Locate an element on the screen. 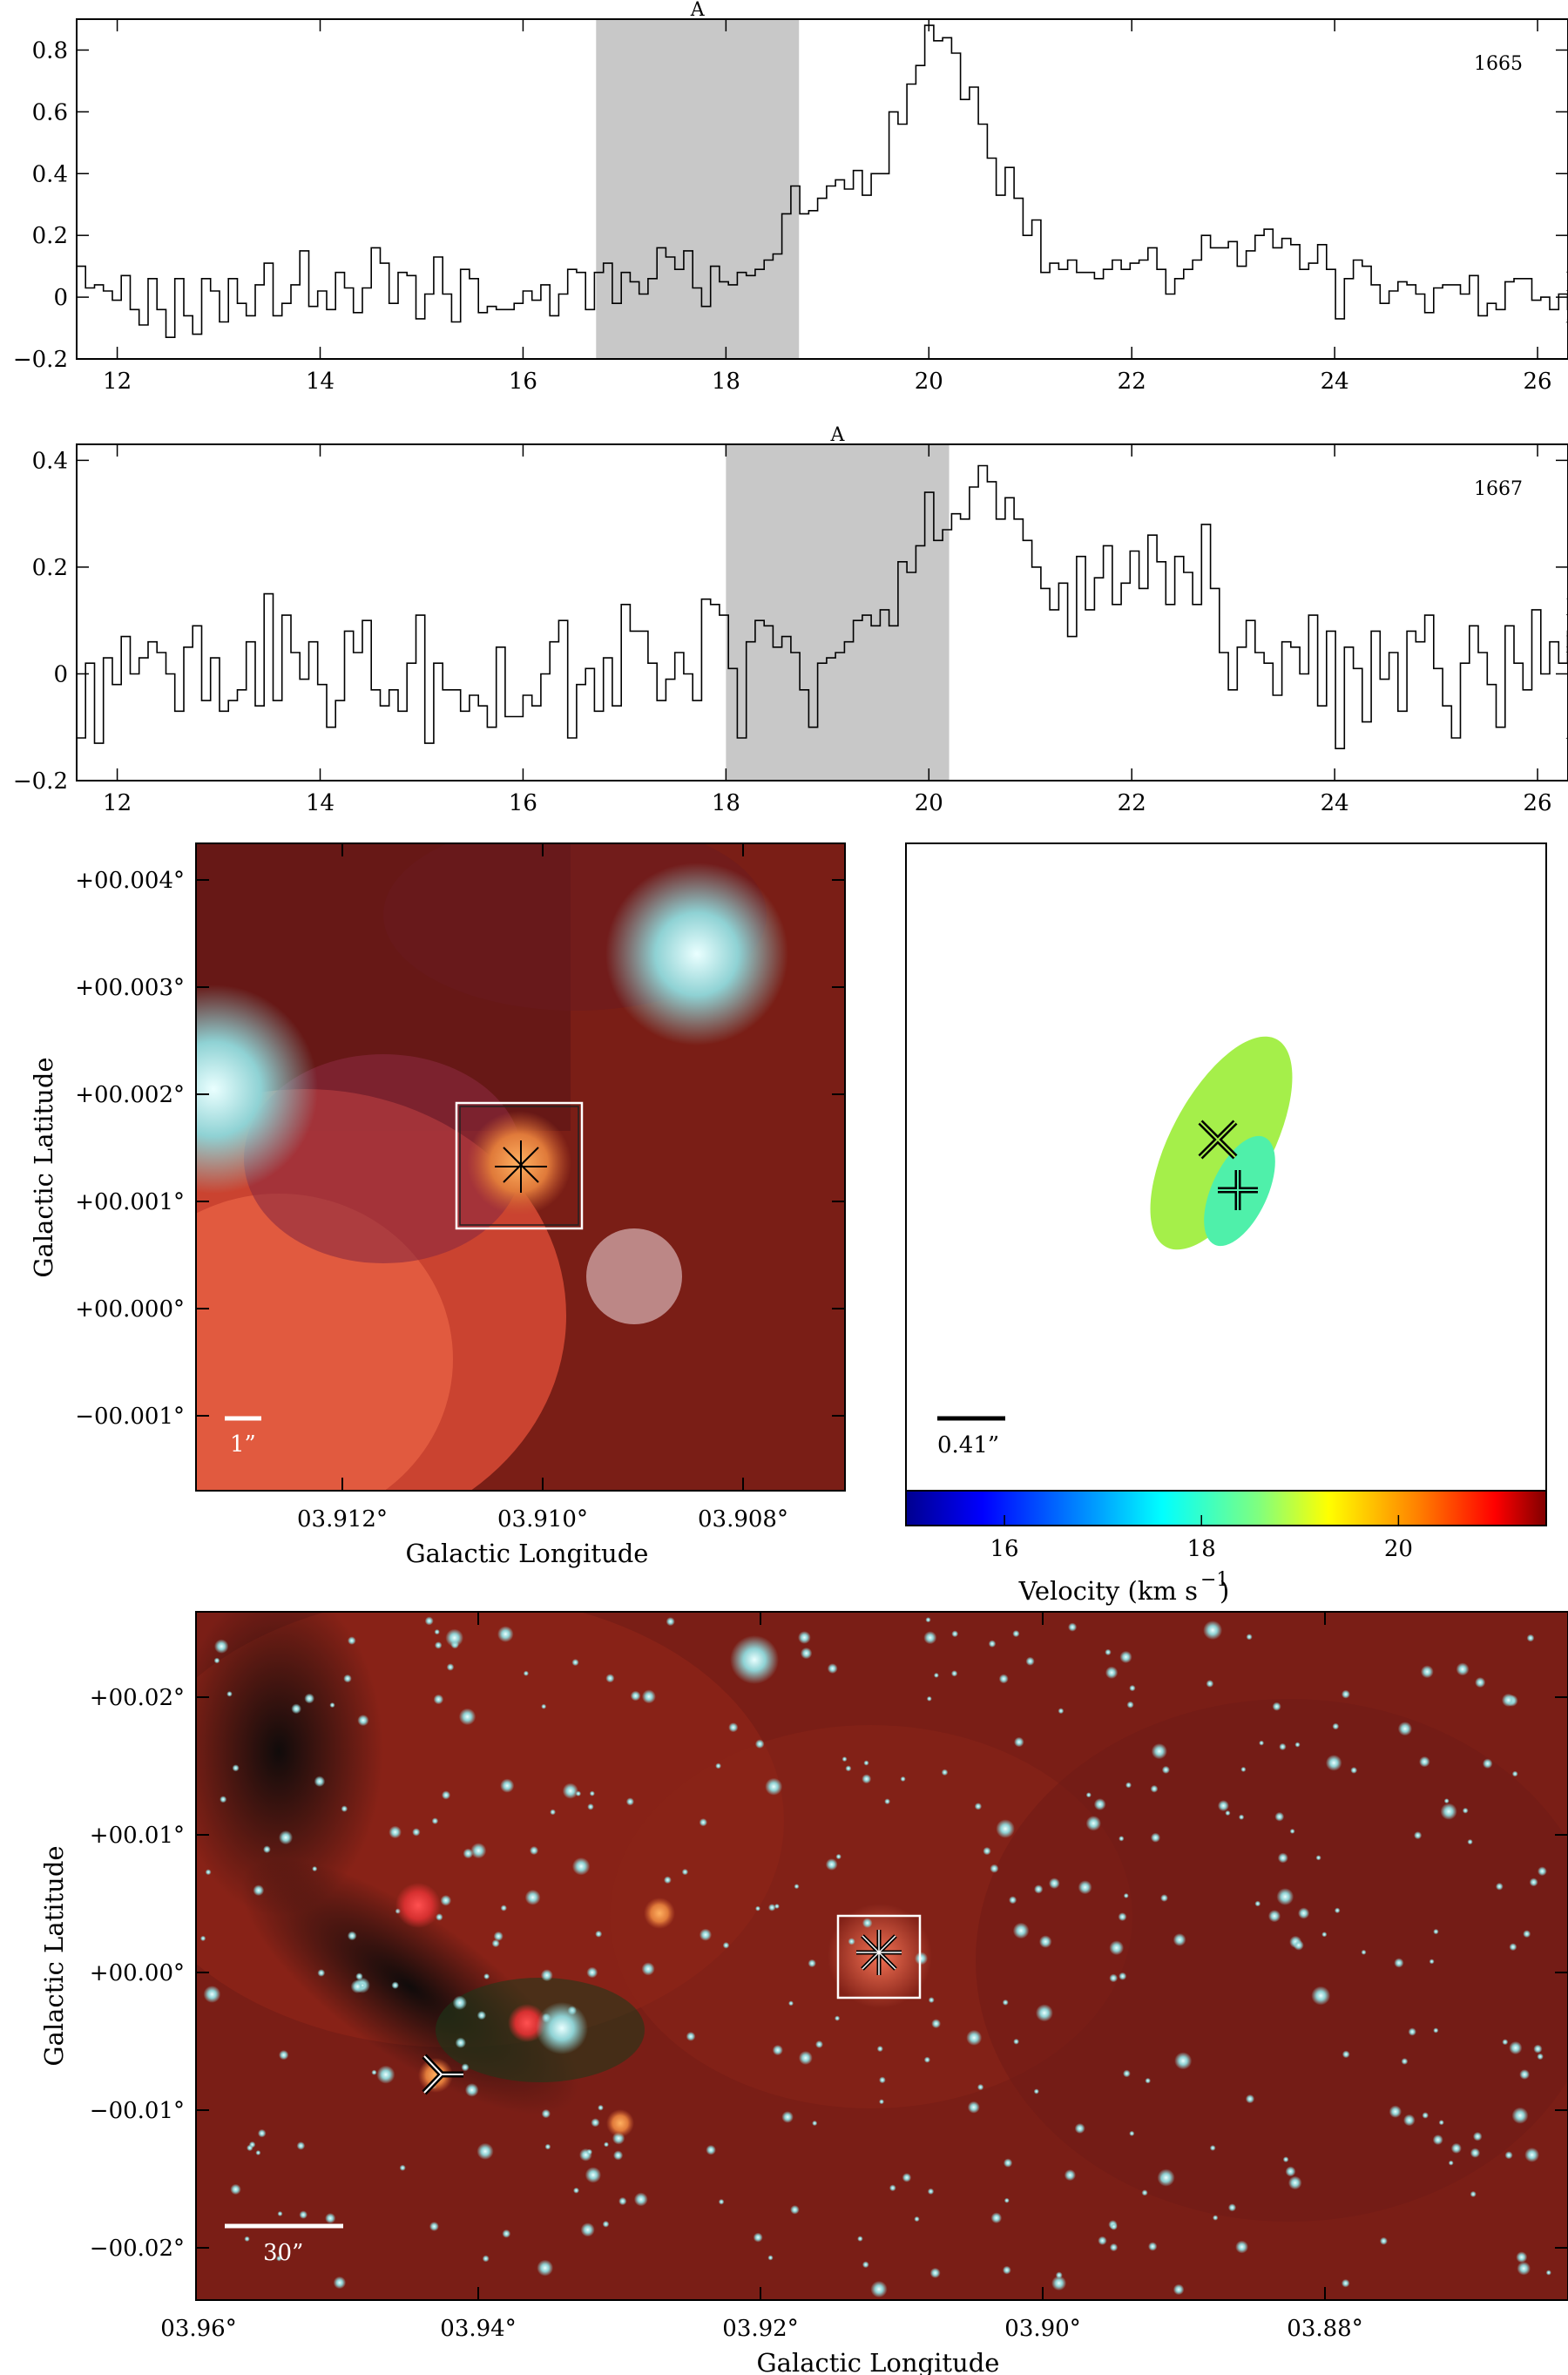  maser-scale-bar-label: 0.41” is located at coordinates (968, 1445).